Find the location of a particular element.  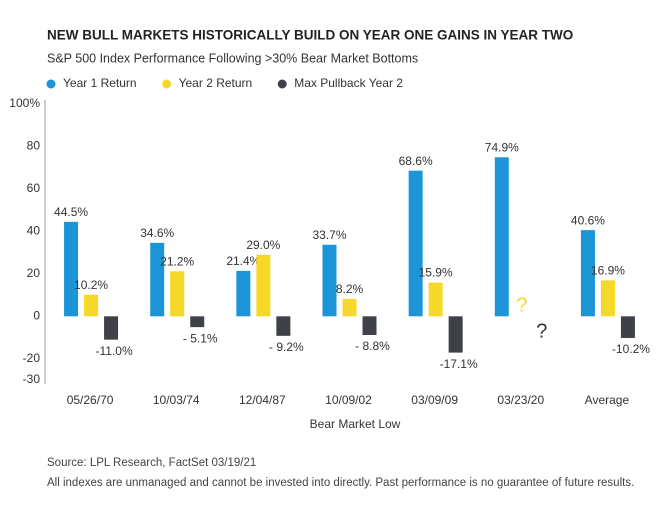

x-tick-label: 10/03/74 is located at coordinates (176, 400).